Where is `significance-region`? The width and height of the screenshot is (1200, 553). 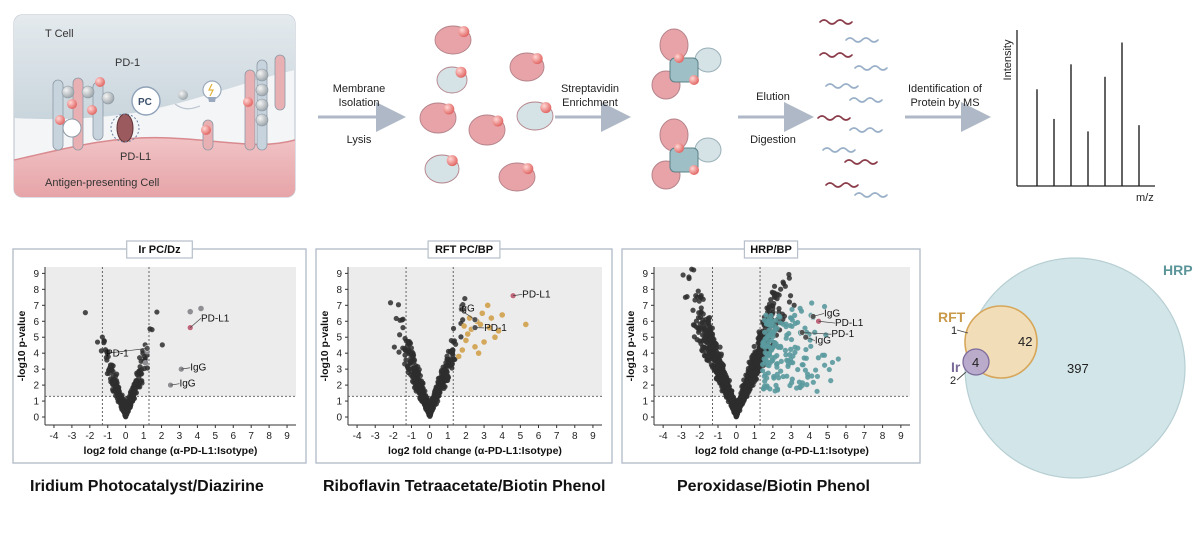 significance-region is located at coordinates (170, 332).